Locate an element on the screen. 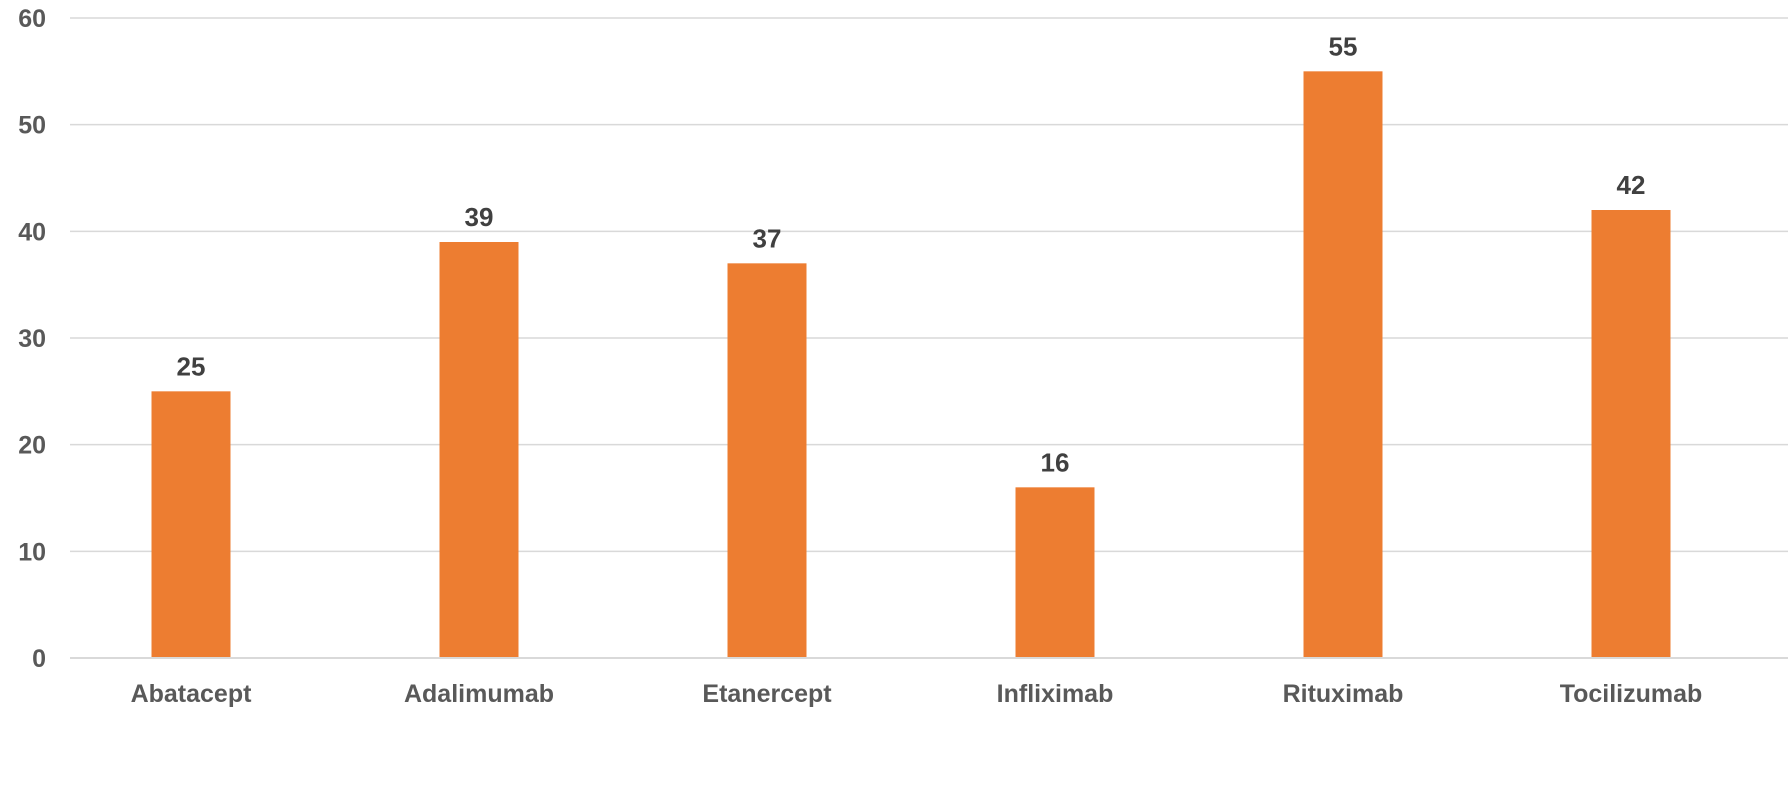 The width and height of the screenshot is (1788, 806). y-tick-label: 30 is located at coordinates (32, 339).